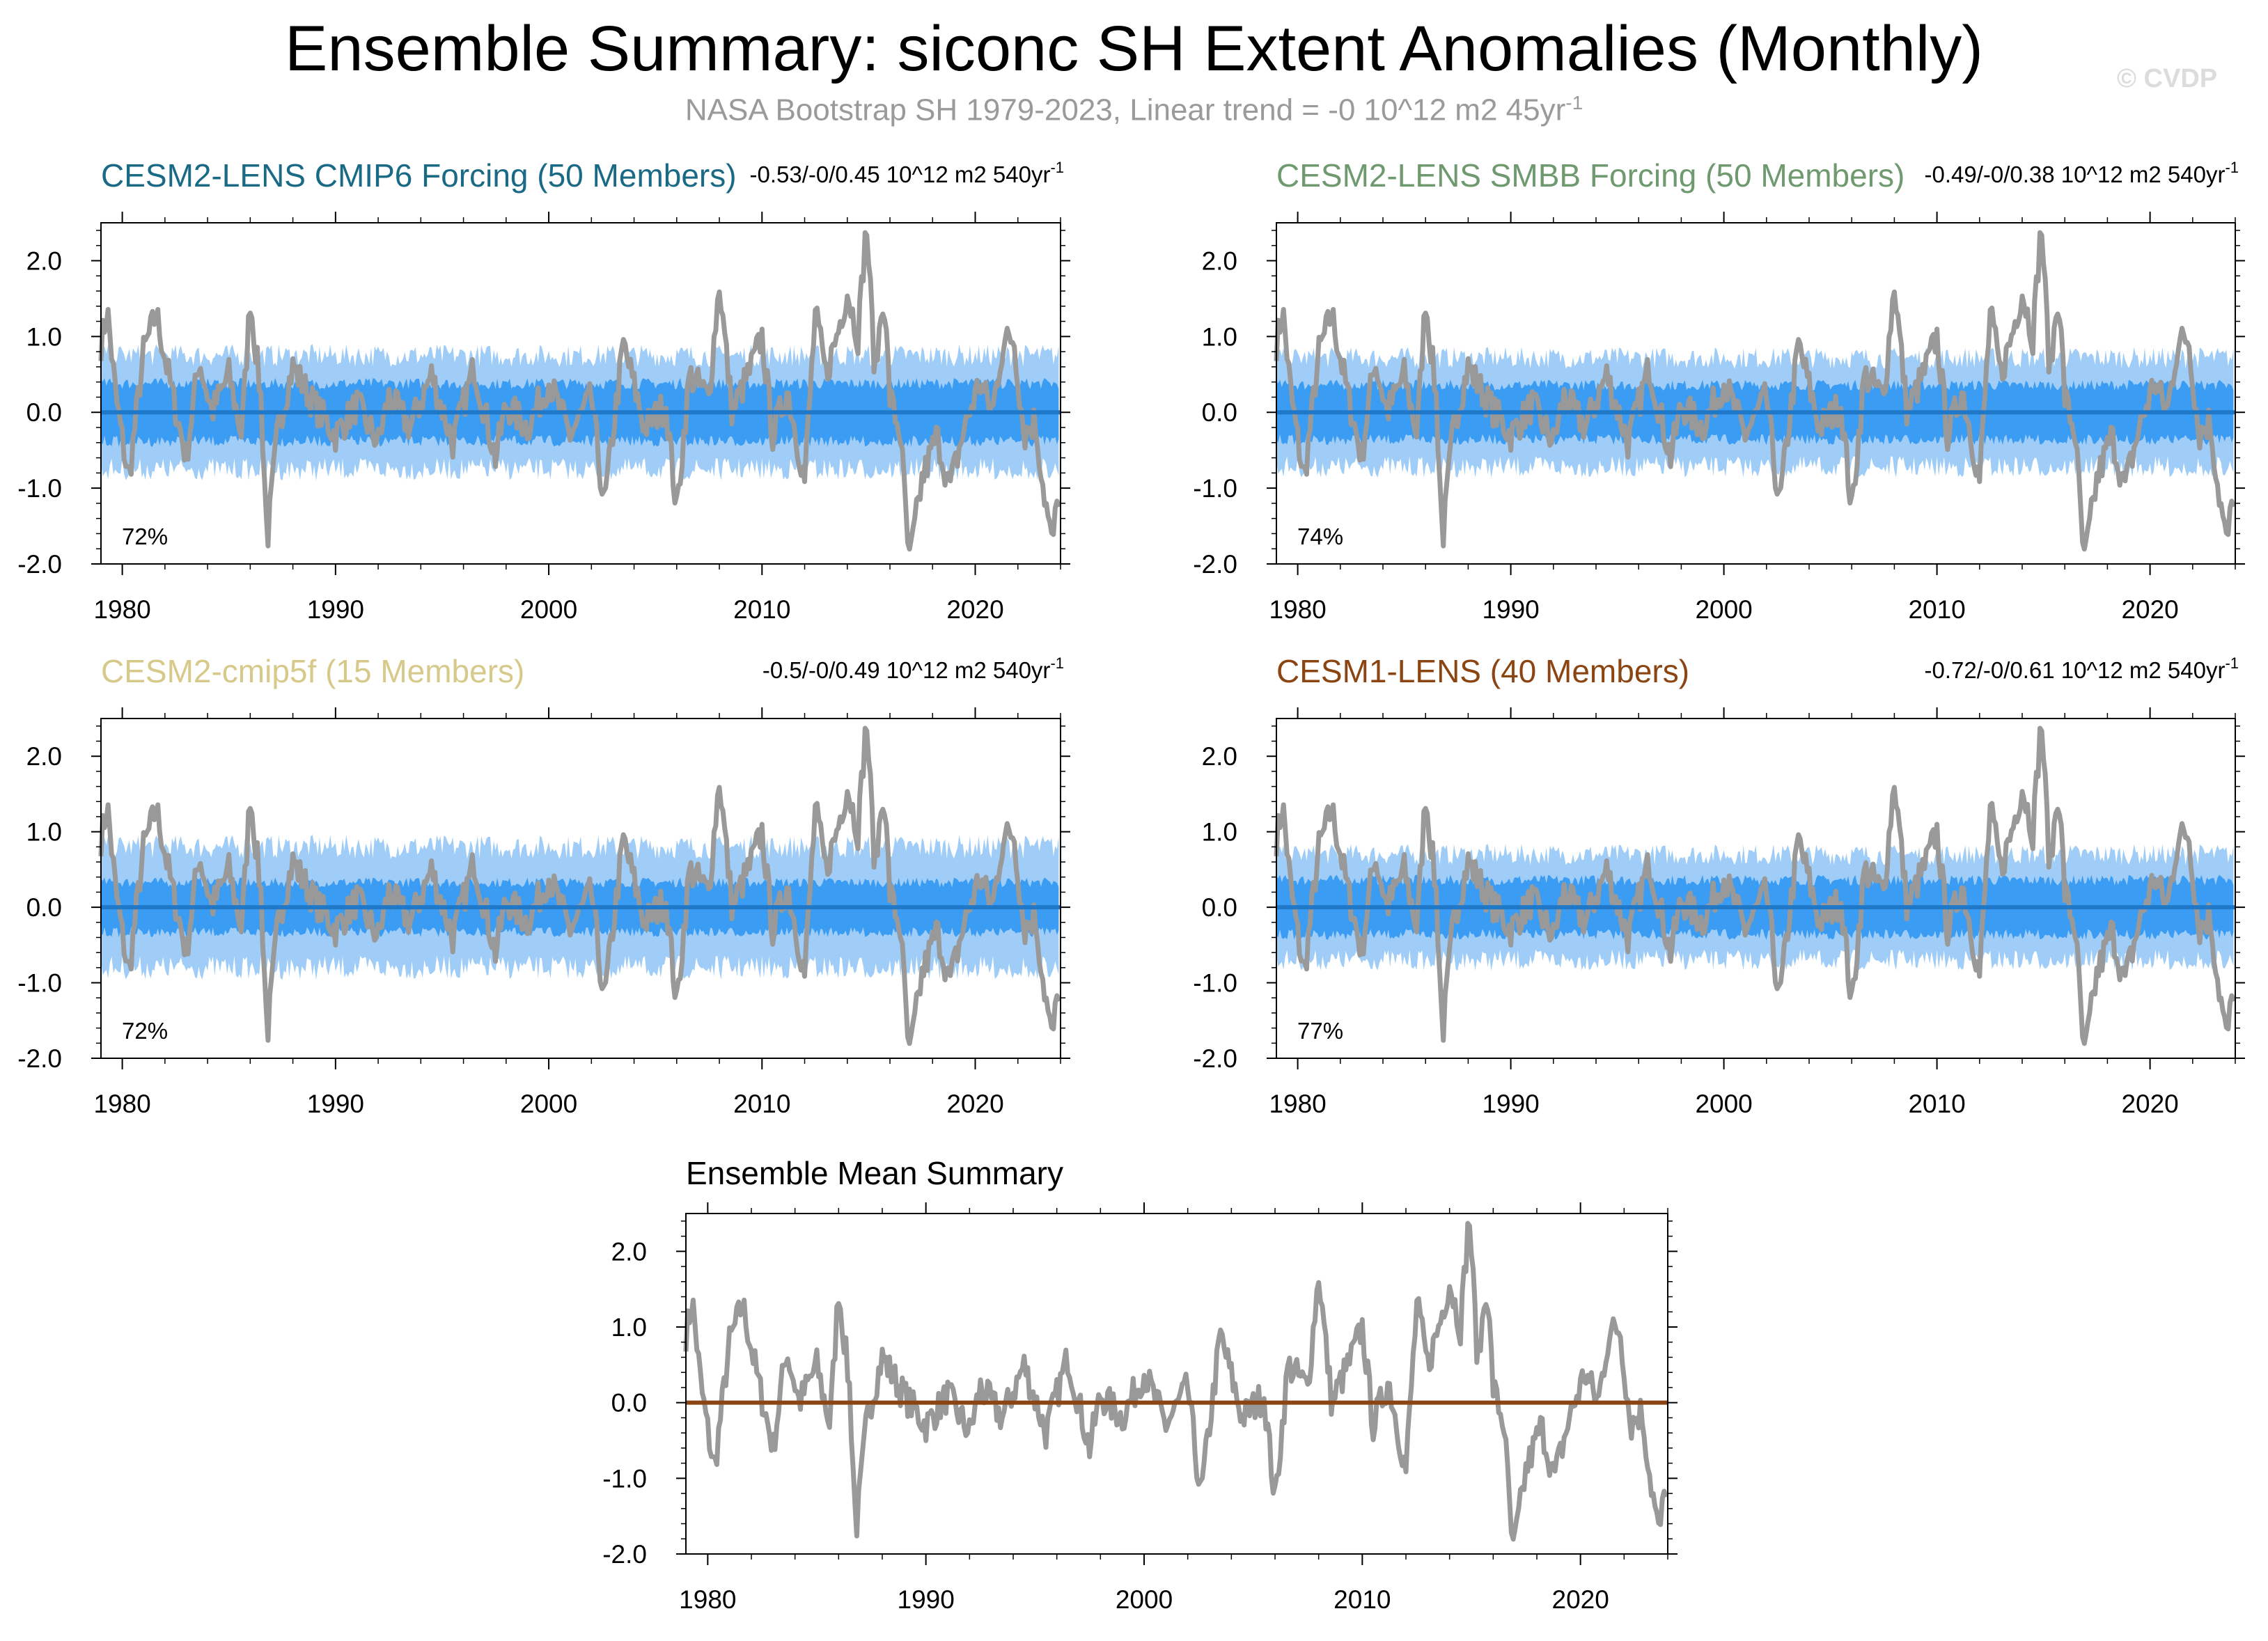  Describe the element at coordinates (2082, 668) in the screenshot. I see `trend-text: -0.72/-0/0.61 10^12 m2 540yr-1` at that location.